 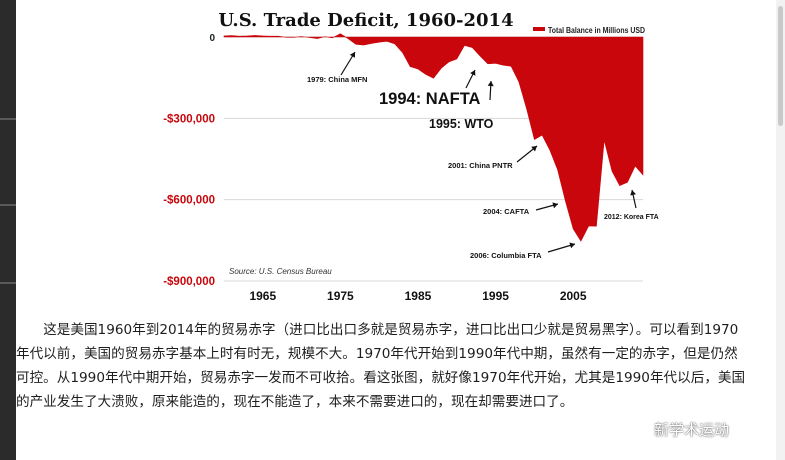 I want to click on legend-label: Total Balance in Millions USD, so click(x=596, y=30).